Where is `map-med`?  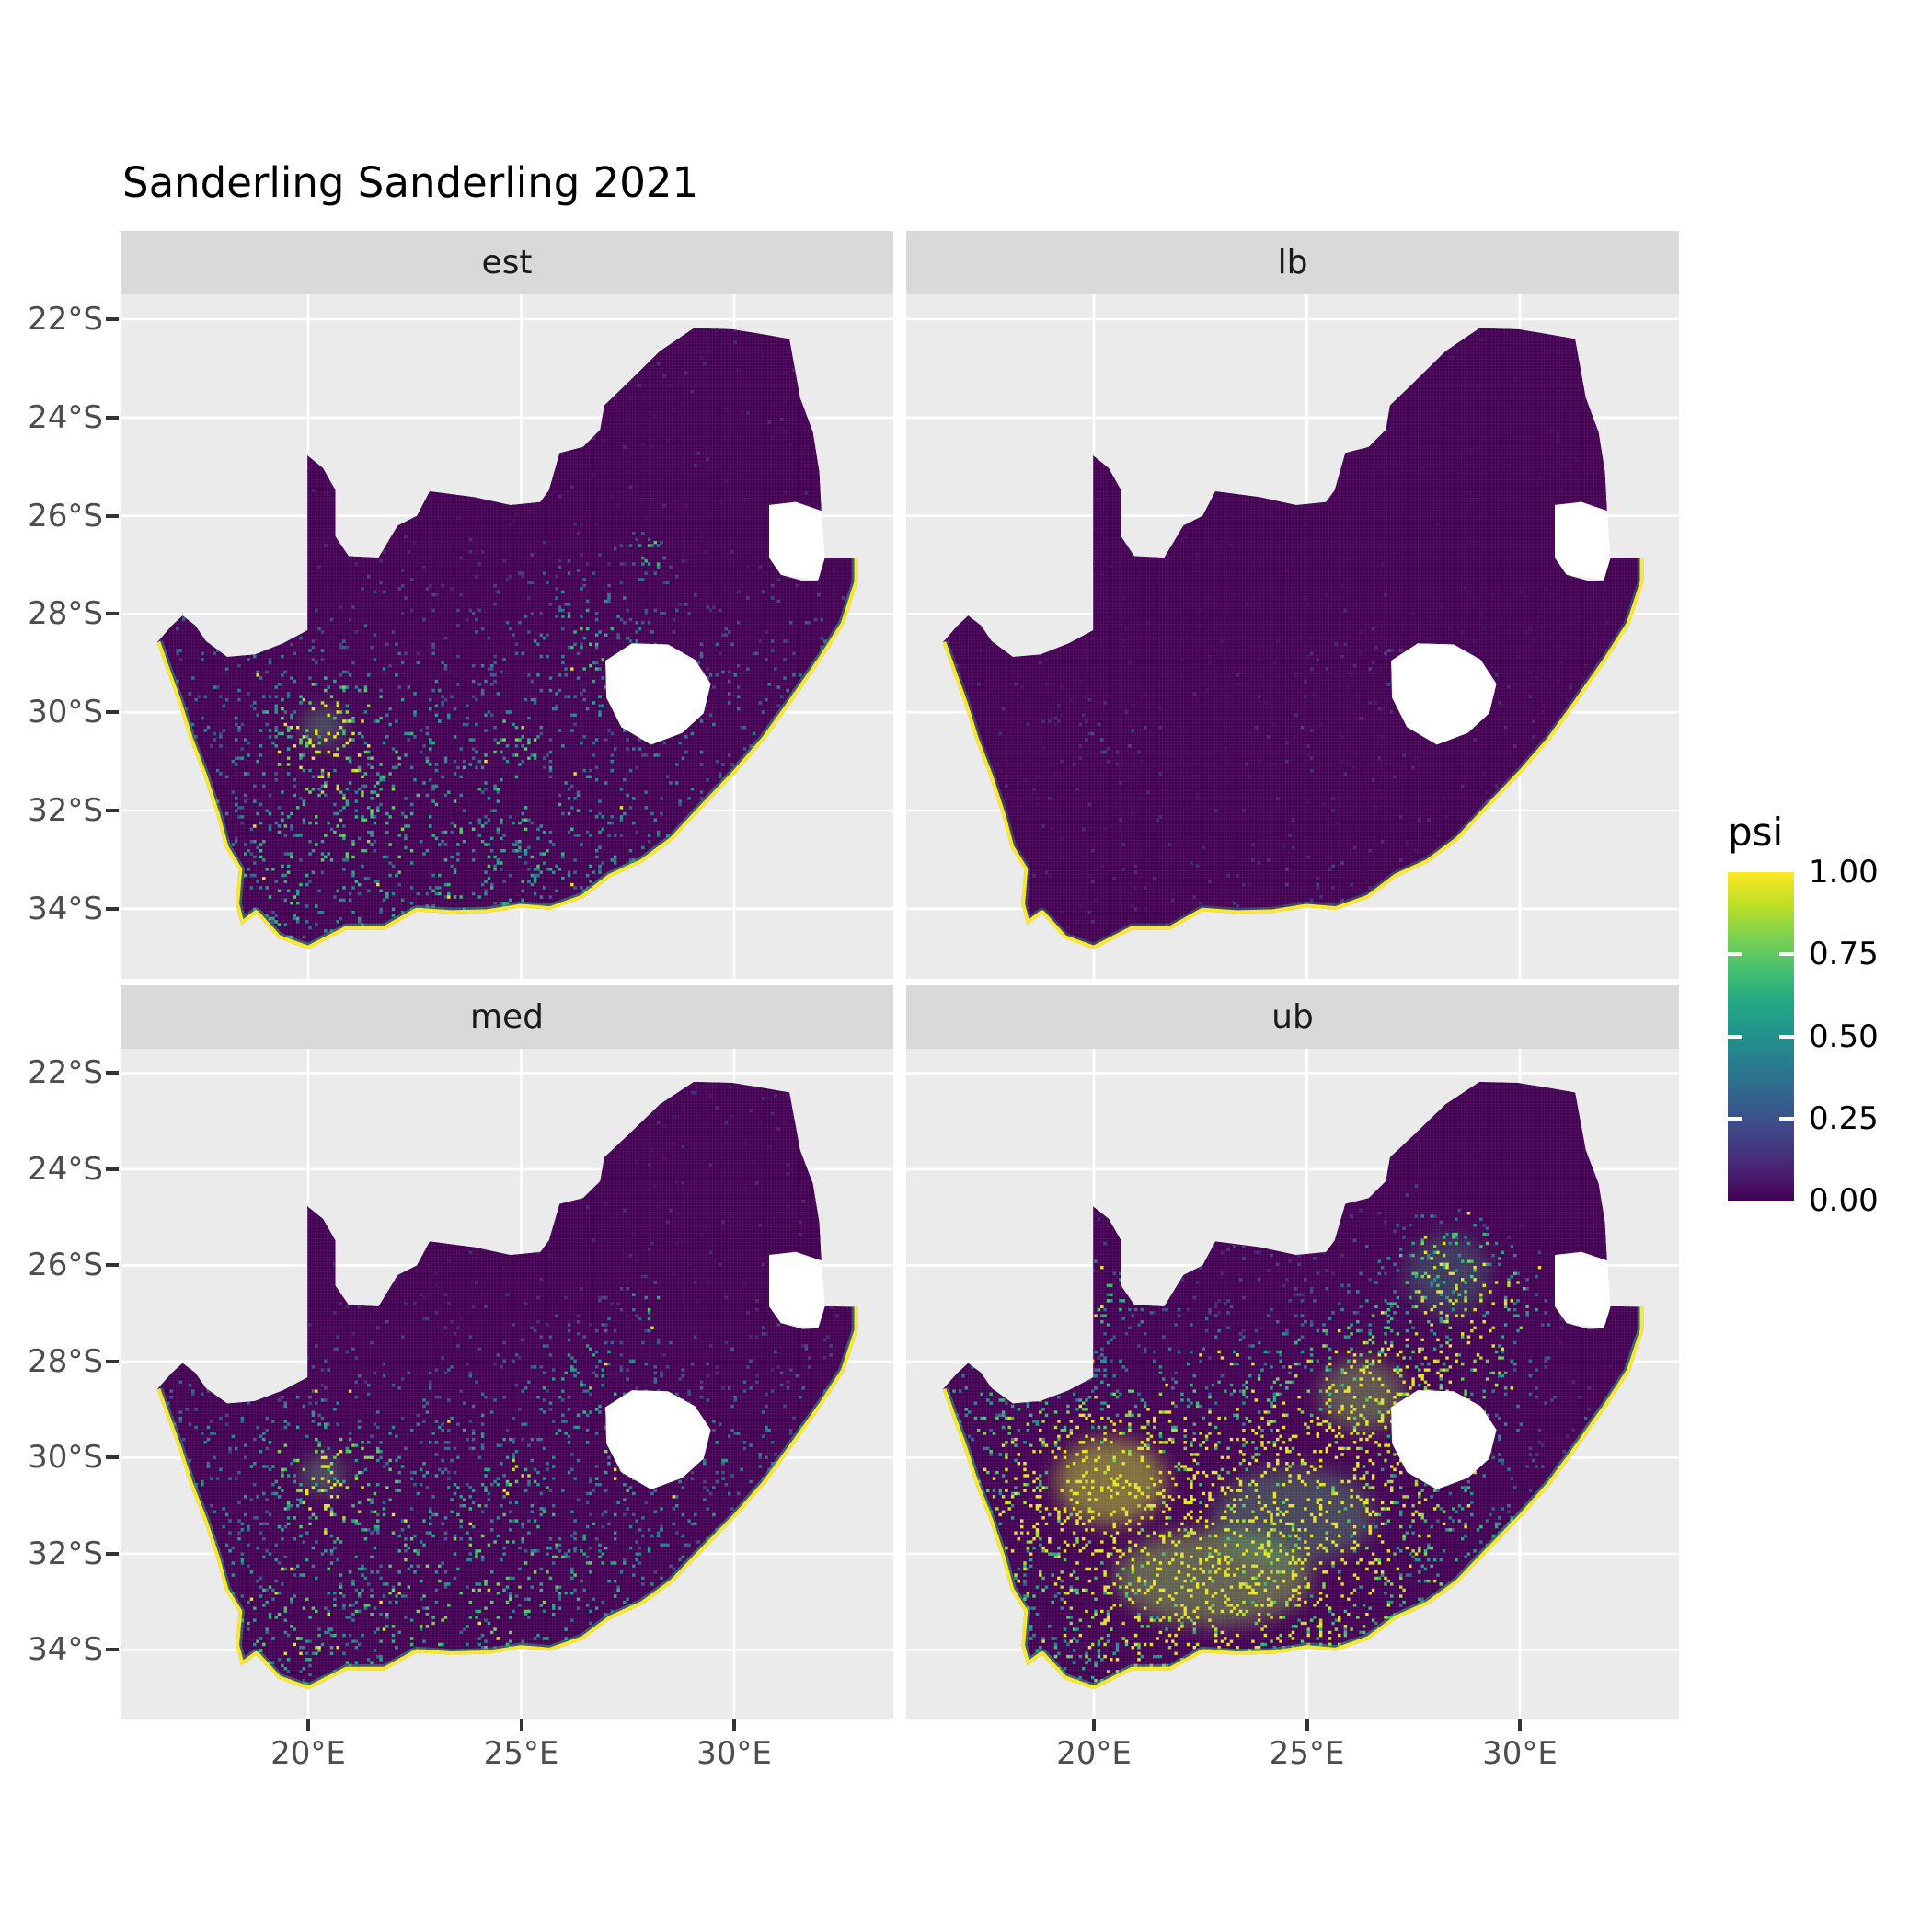
map-med is located at coordinates (507, 1384).